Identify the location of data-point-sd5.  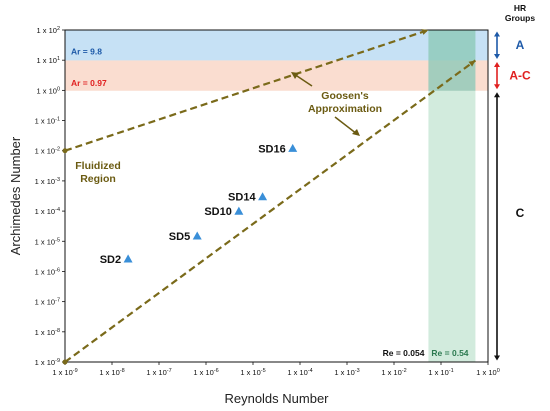
(197, 235).